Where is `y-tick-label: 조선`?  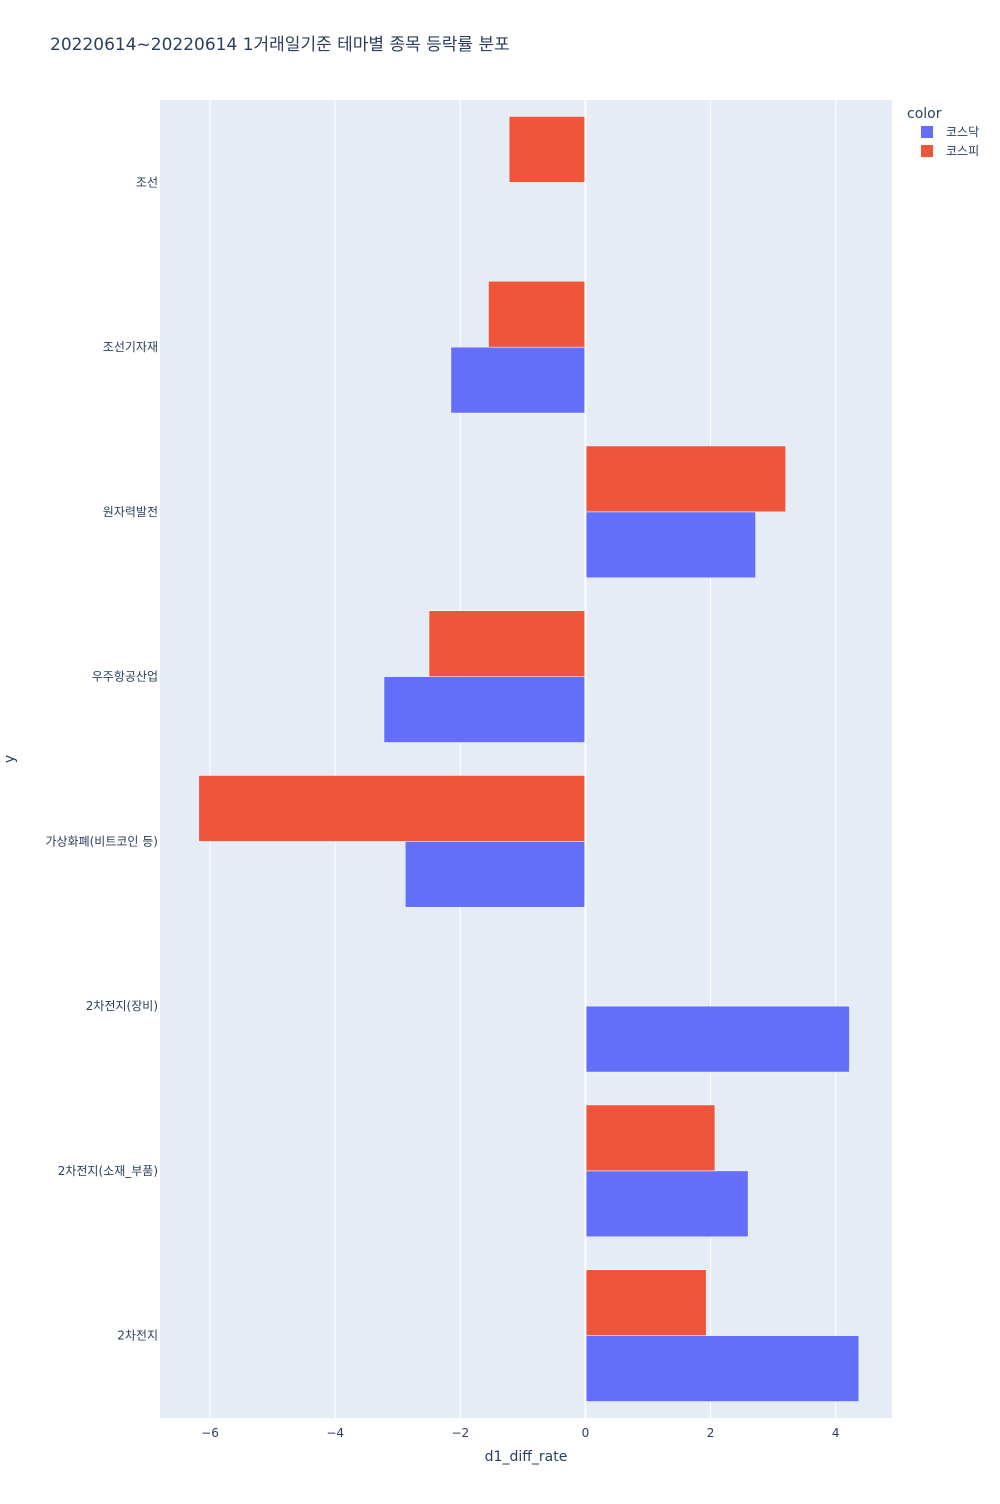 y-tick-label: 조선 is located at coordinates (147, 182).